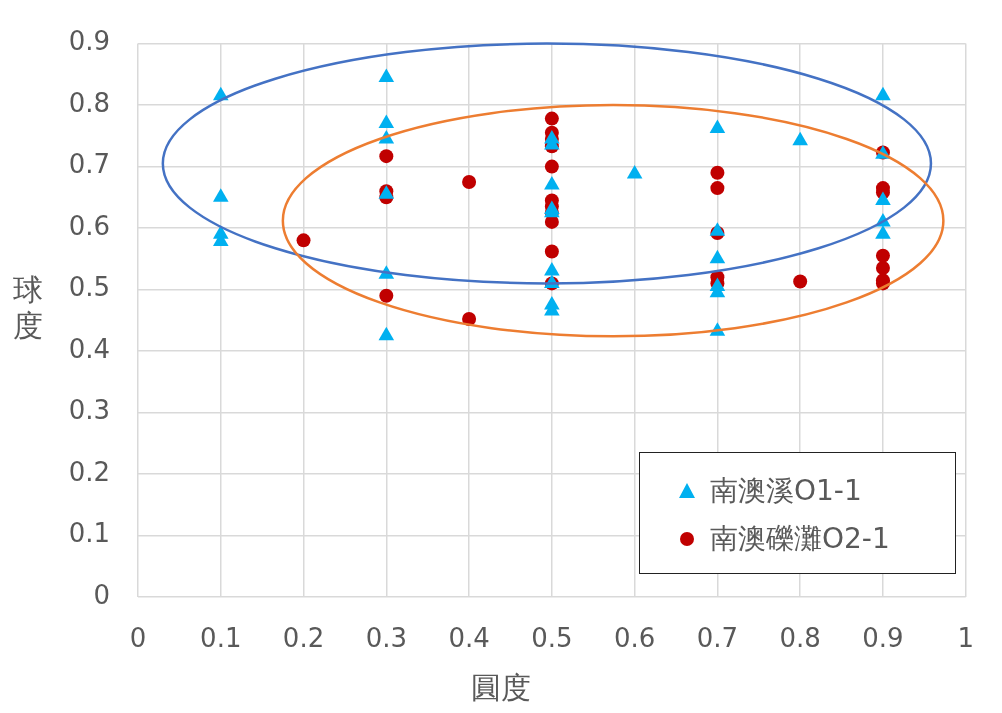 The height and width of the screenshot is (713, 1002). Describe the element at coordinates (786, 491) in the screenshot. I see `legend-label: 南澳溪O1-1` at that location.